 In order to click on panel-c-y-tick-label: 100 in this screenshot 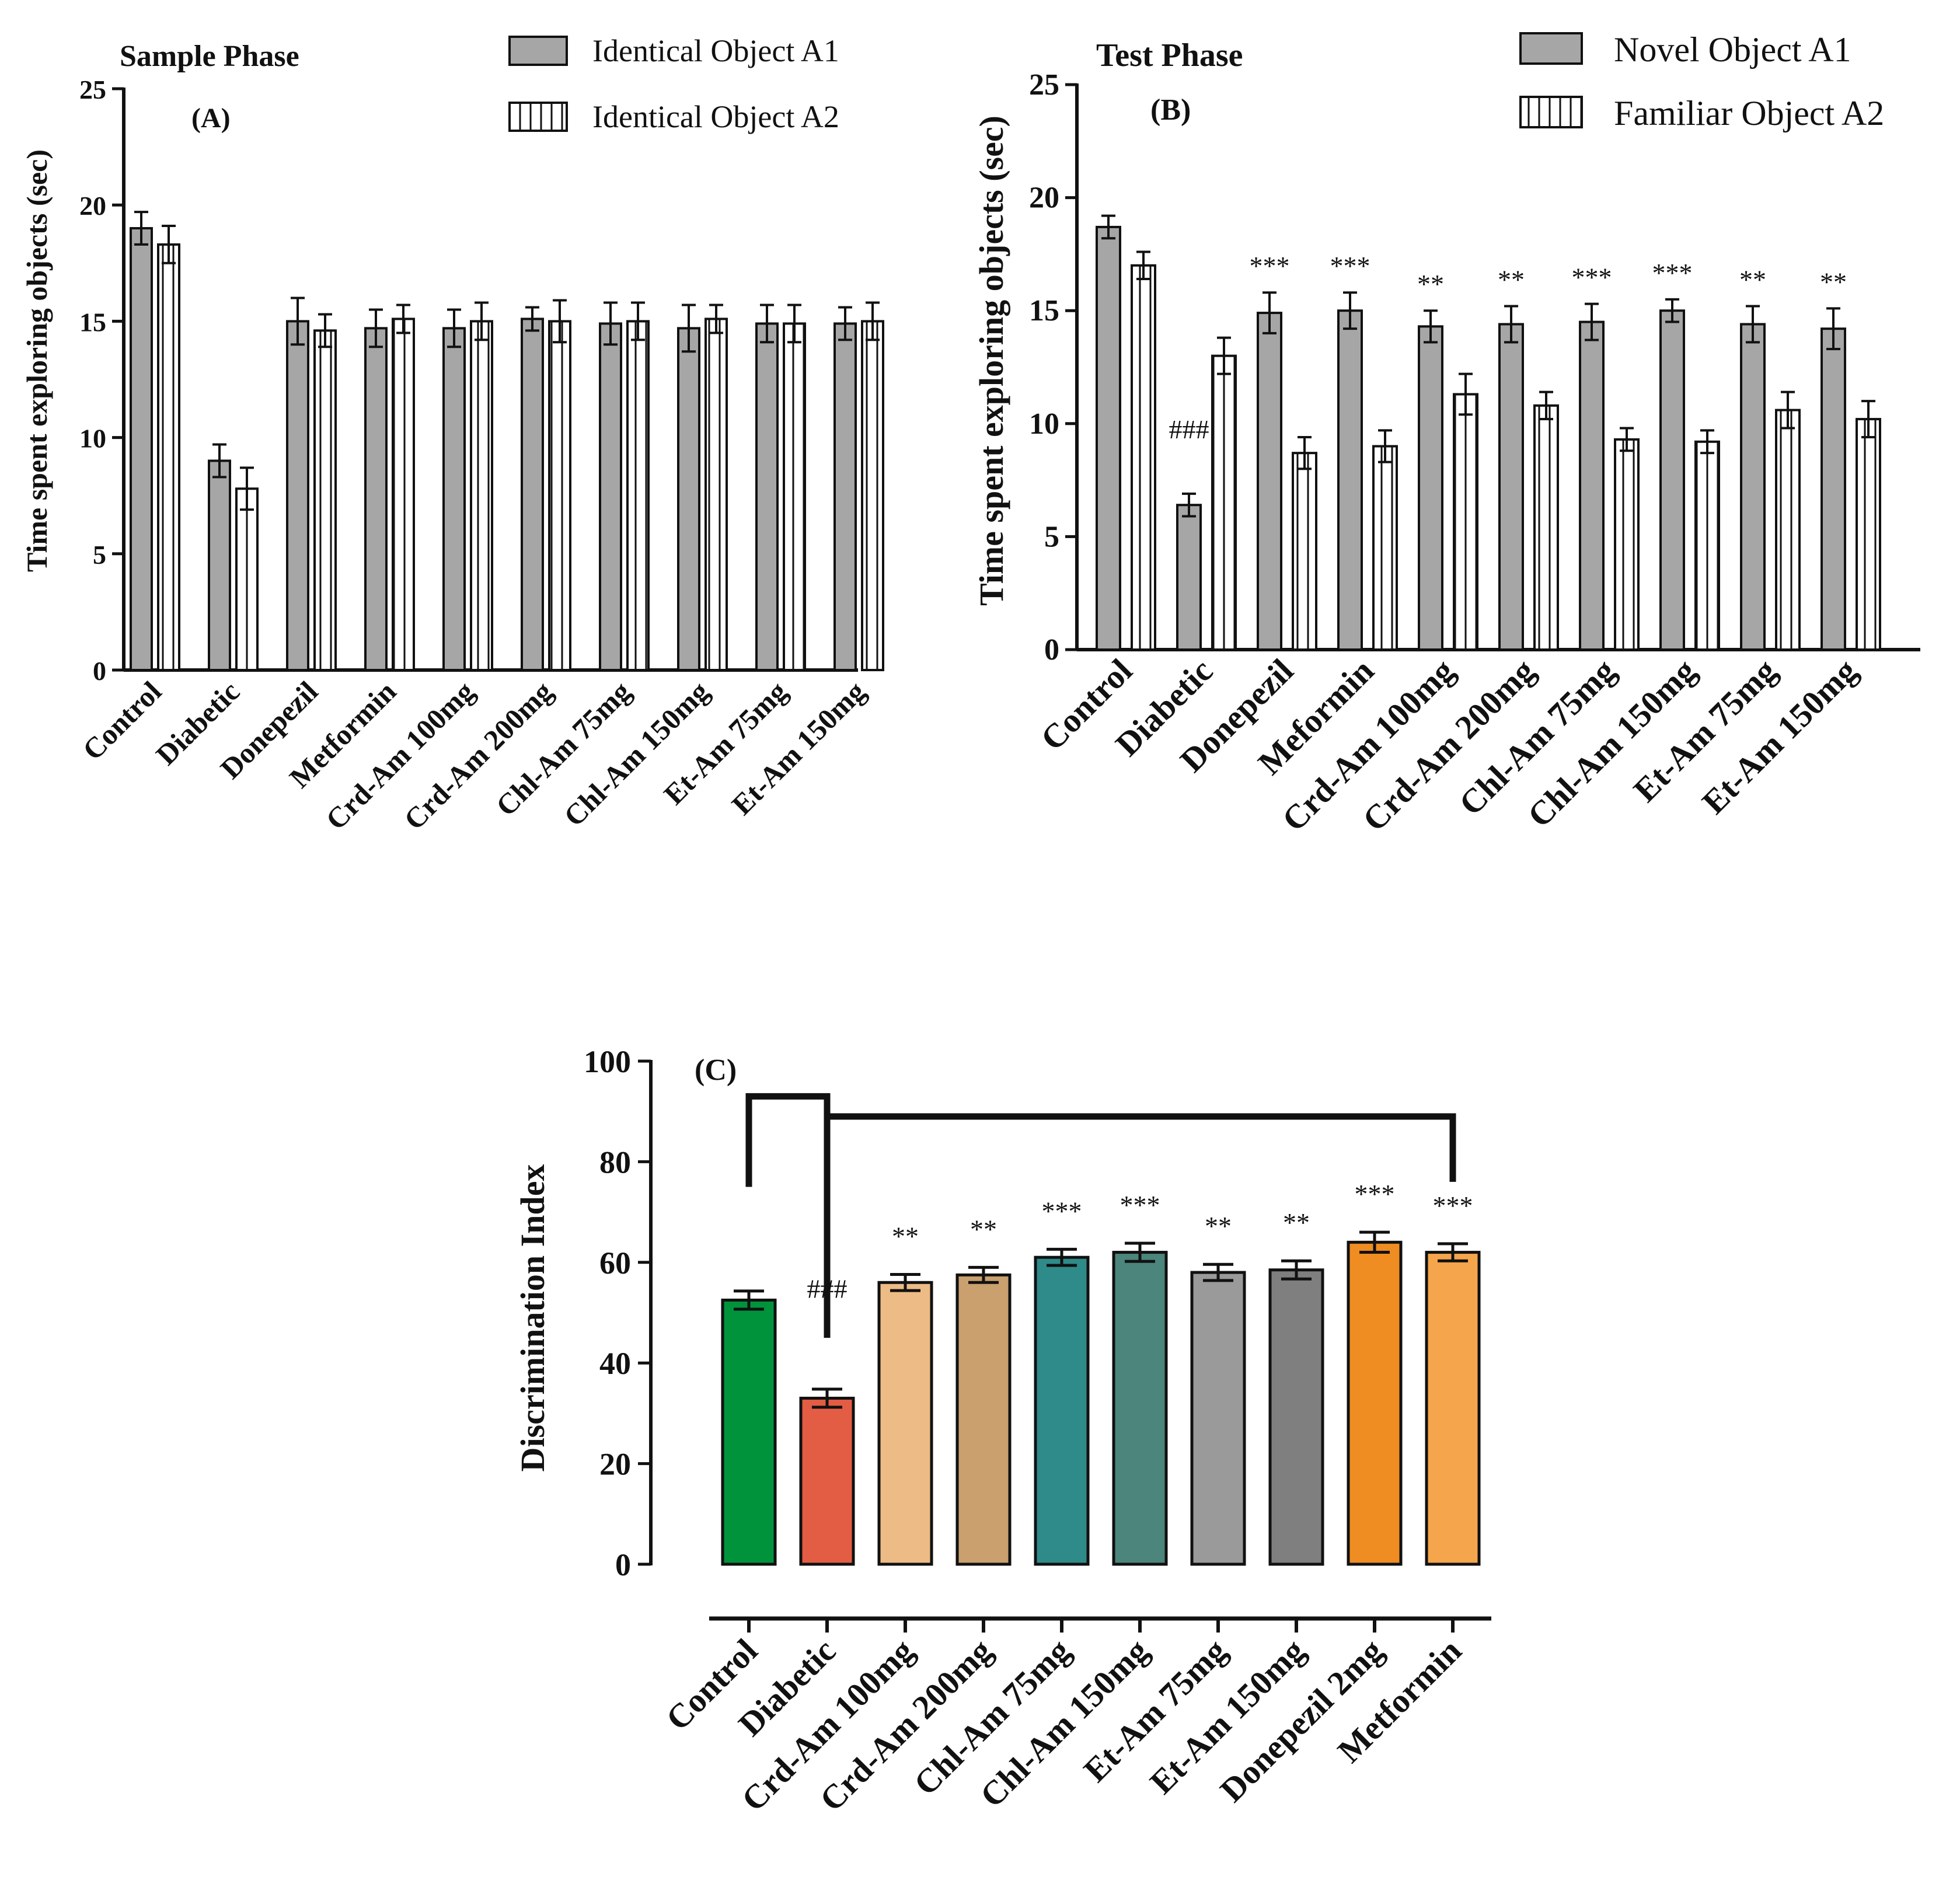, I will do `click(607, 1061)`.